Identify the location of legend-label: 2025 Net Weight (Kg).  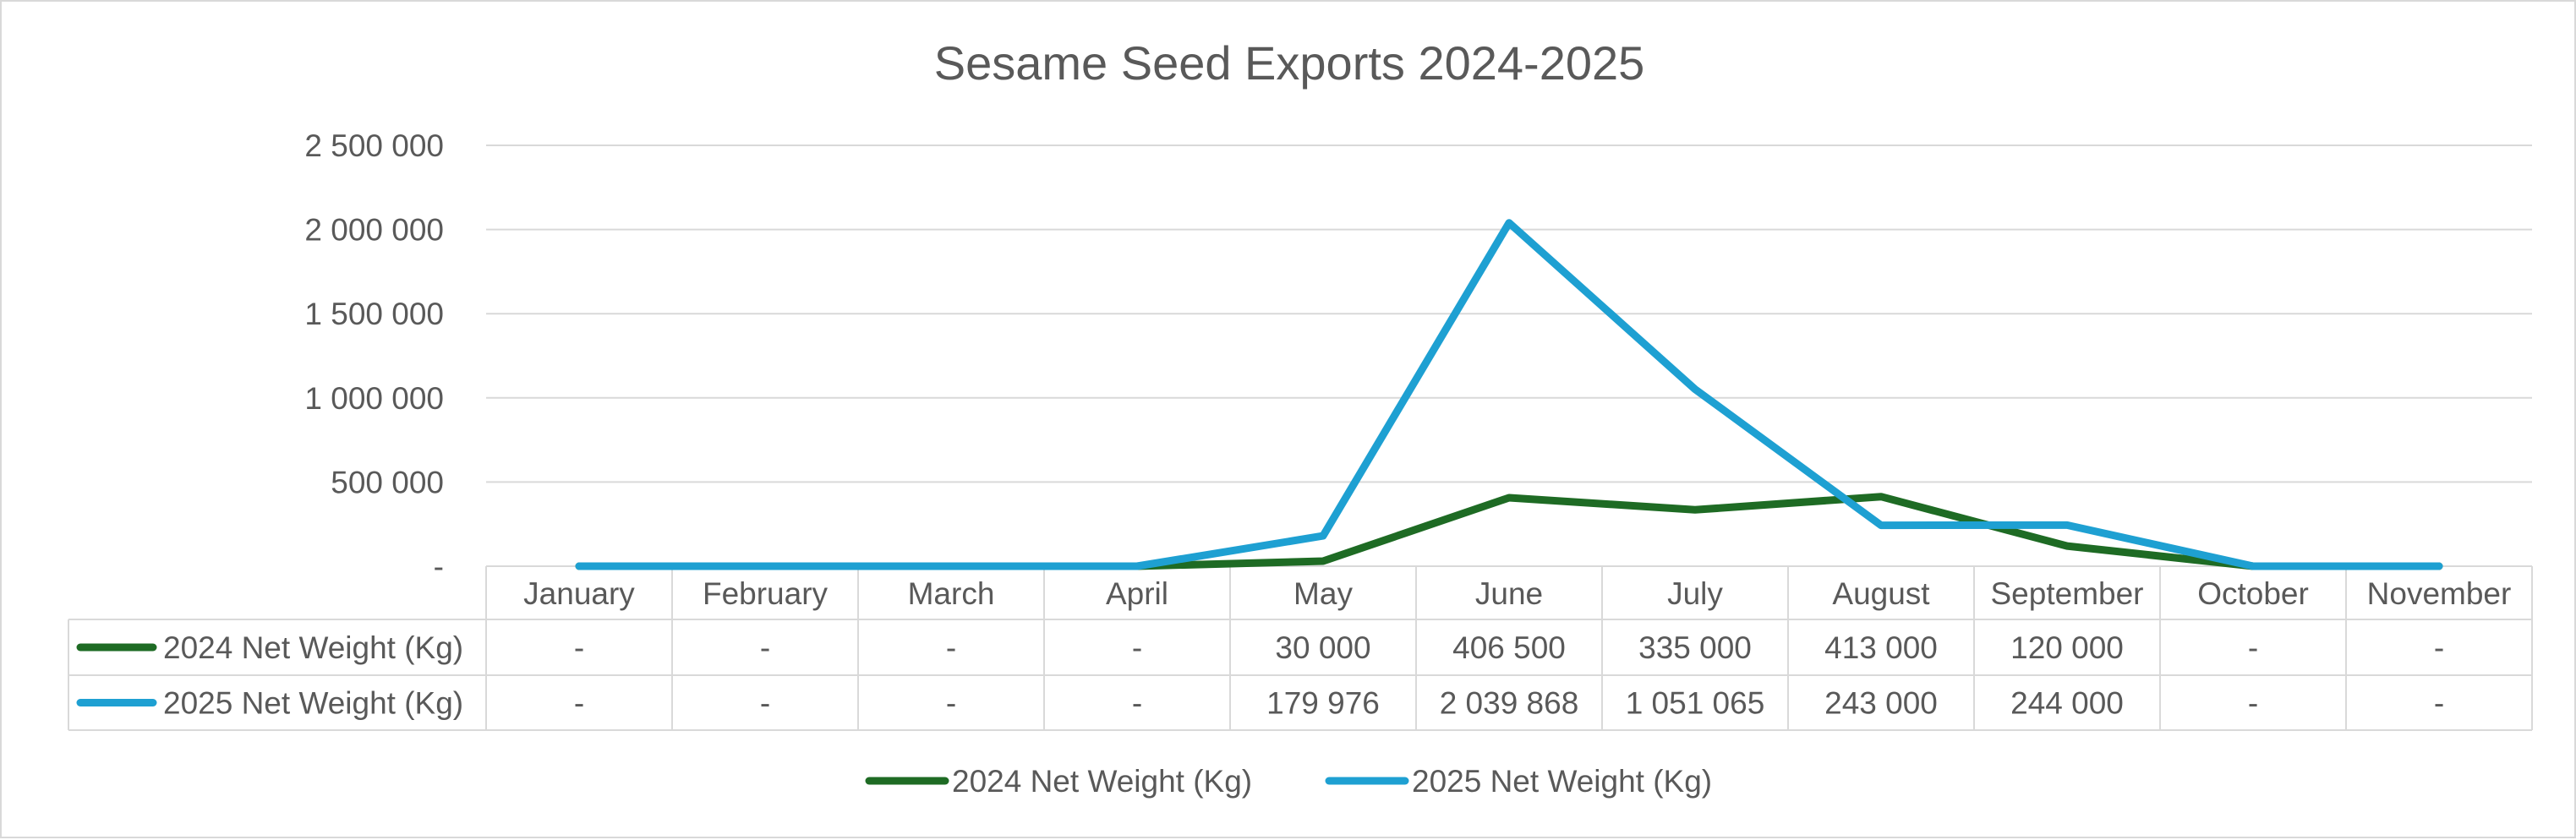
(1562, 781).